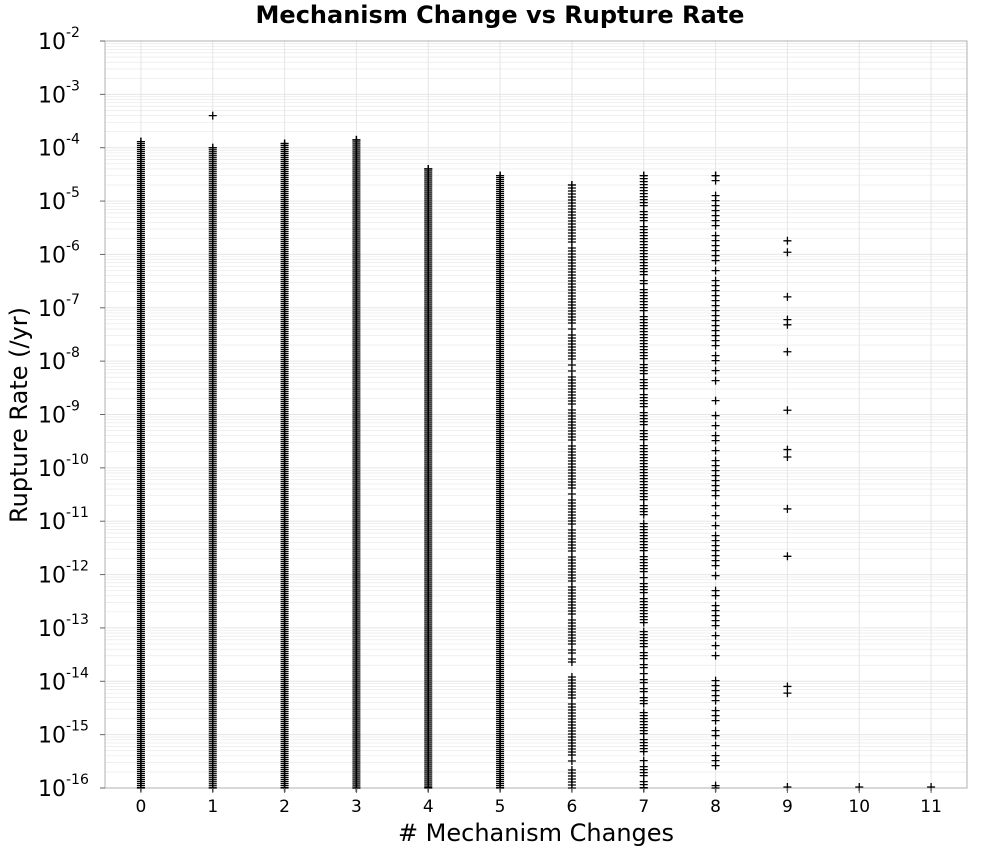 Image resolution: width=1000 pixels, height=854 pixels. I want to click on x-tick-label: 10, so click(859, 807).